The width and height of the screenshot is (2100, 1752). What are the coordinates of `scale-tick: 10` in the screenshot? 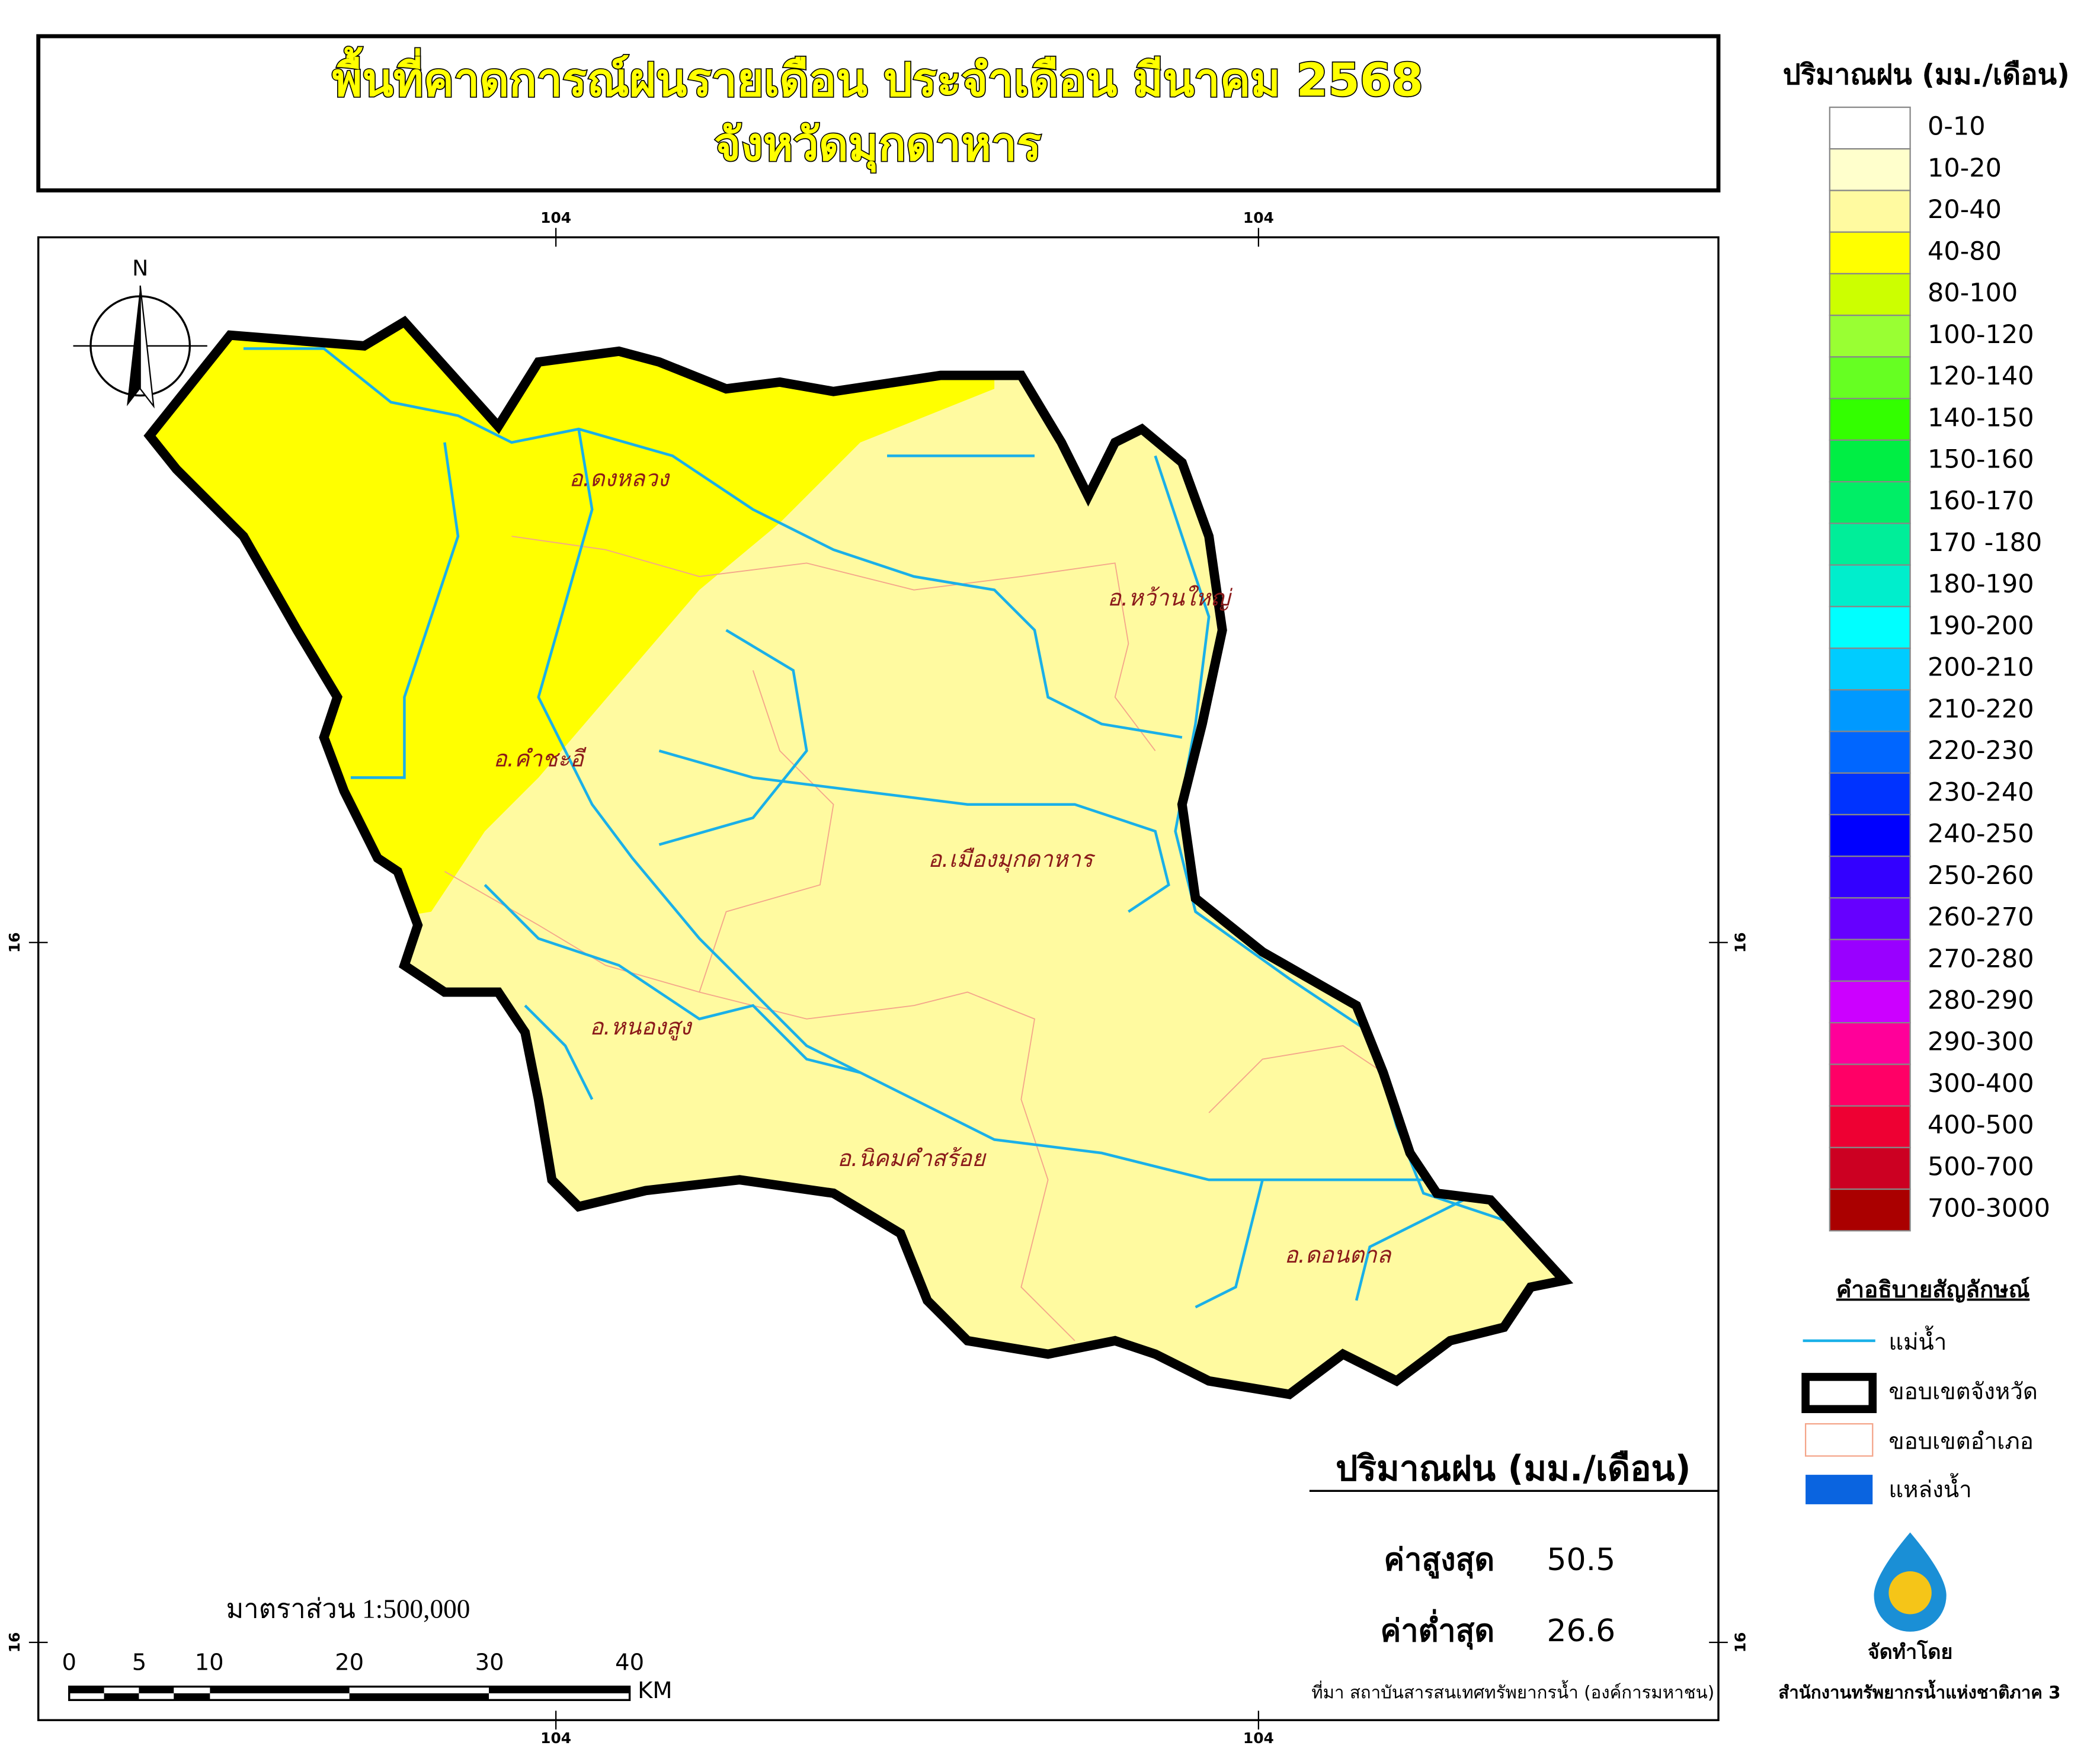 It's located at (209, 1662).